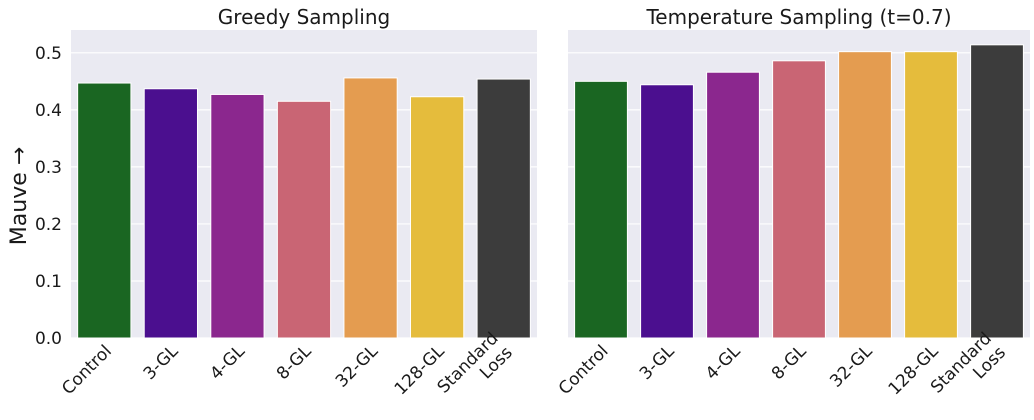 Image resolution: width=1034 pixels, height=420 pixels. What do you see at coordinates (48, 168) in the screenshot?
I see `y-tick-label: 0.3` at bounding box center [48, 168].